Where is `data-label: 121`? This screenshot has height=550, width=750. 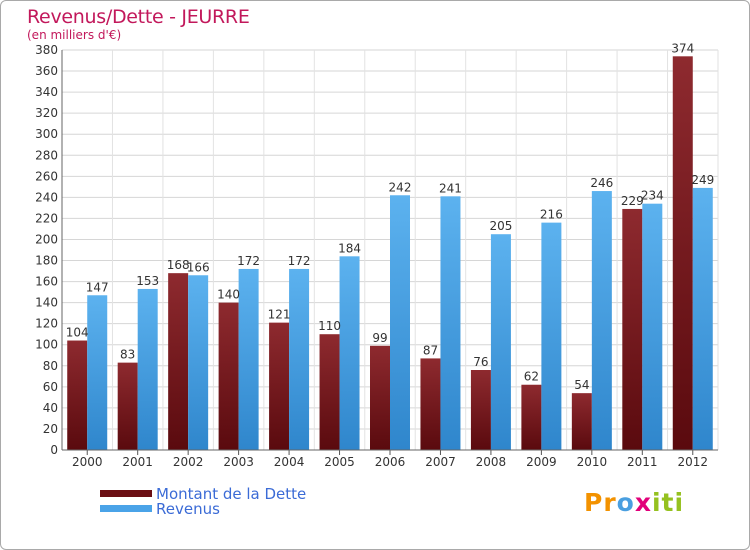 data-label: 121 is located at coordinates (279, 315).